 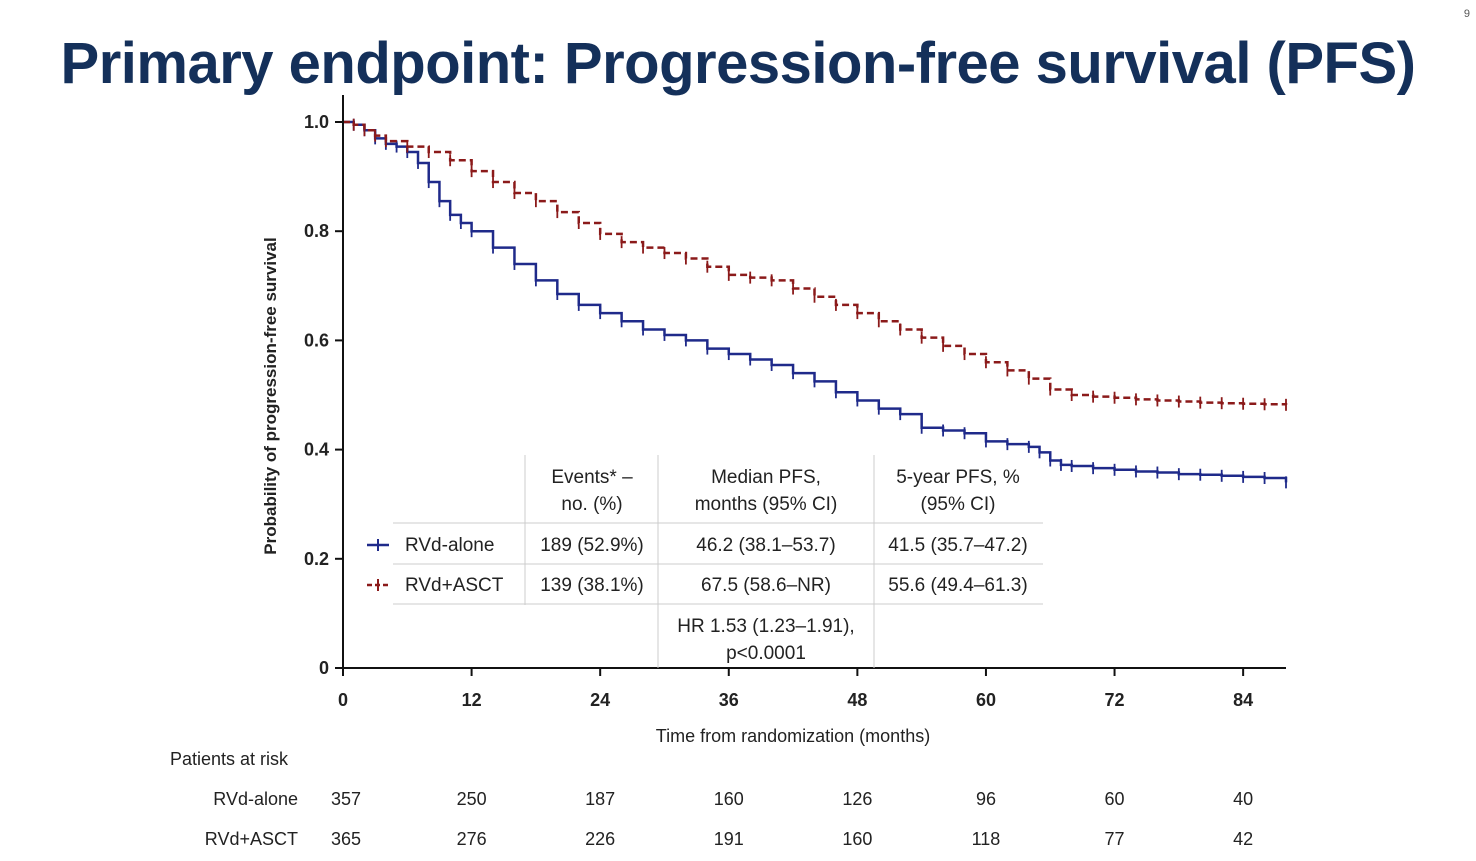 What do you see at coordinates (1115, 839) in the screenshot?
I see `risk-value: 77` at bounding box center [1115, 839].